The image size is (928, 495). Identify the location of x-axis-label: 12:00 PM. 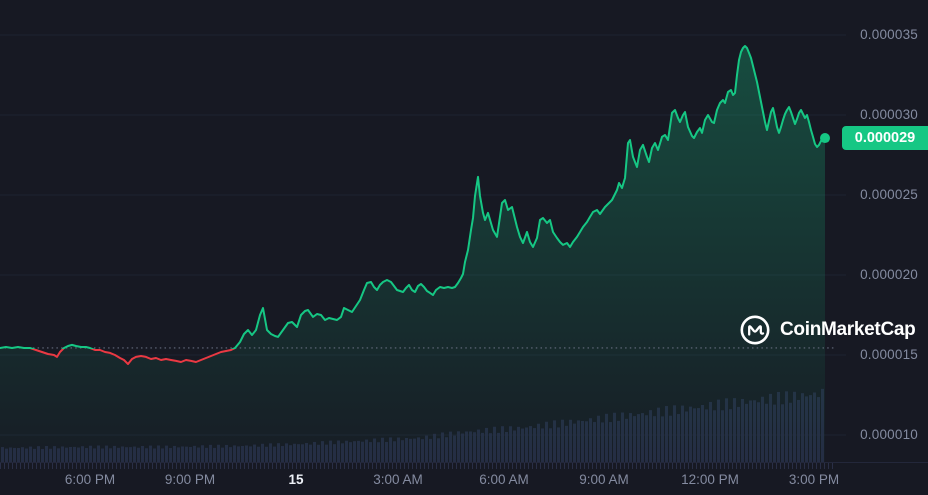
(710, 479).